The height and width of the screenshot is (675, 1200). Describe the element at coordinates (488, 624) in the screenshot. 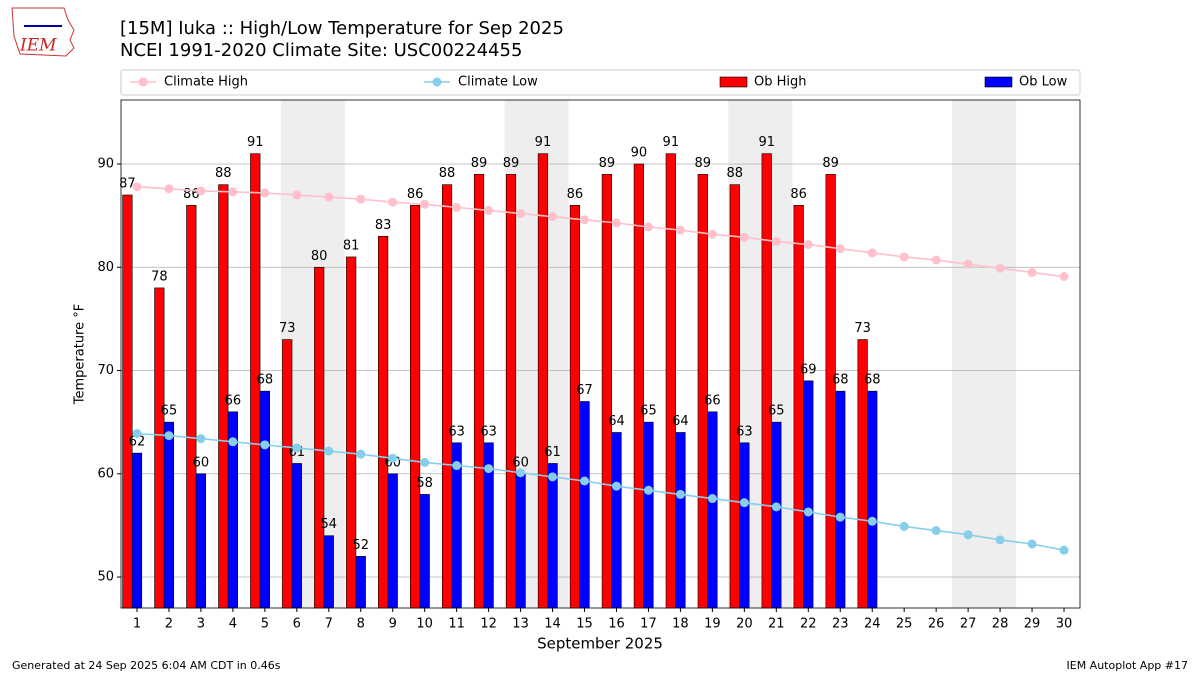

I see `x-tick-label: 12` at that location.